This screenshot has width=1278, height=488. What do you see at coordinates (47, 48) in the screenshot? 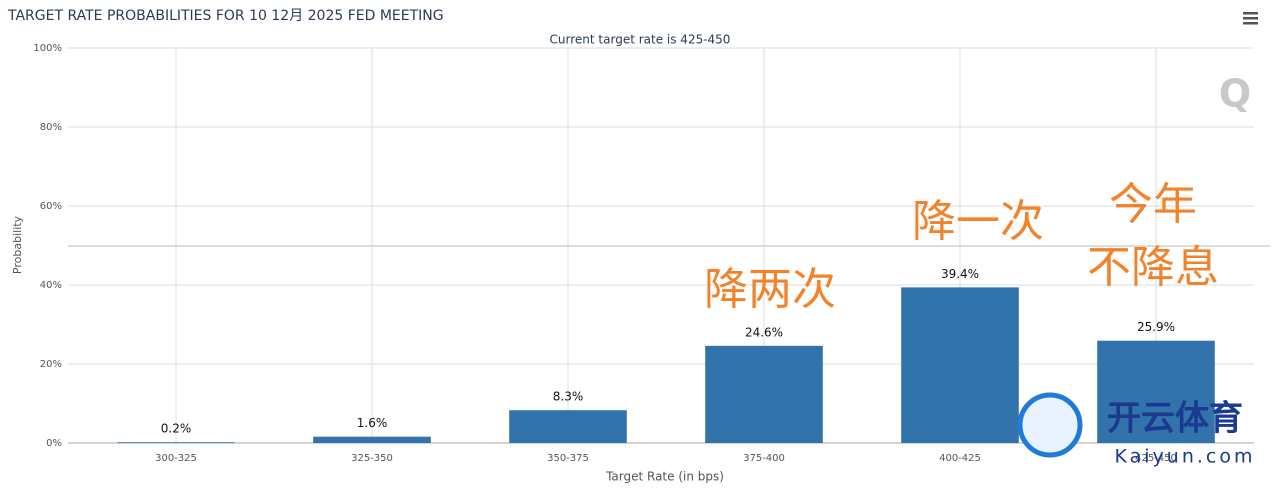
I see `y-tick-label: 100%` at bounding box center [47, 48].